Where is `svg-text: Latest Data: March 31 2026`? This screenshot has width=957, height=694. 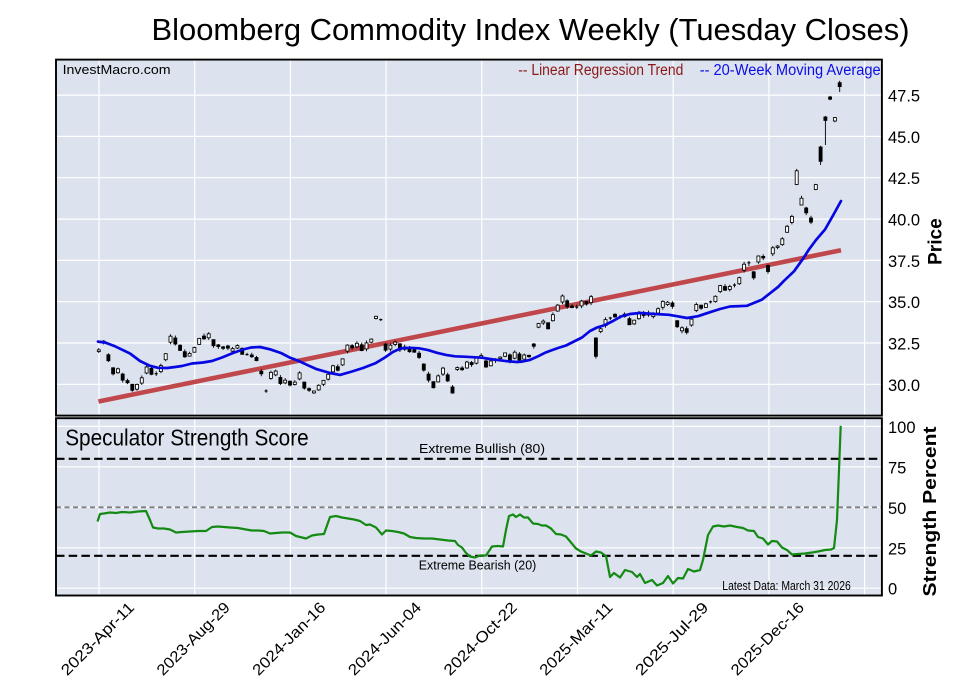
svg-text: Latest Data: March 31 2026 is located at coordinates (786, 585).